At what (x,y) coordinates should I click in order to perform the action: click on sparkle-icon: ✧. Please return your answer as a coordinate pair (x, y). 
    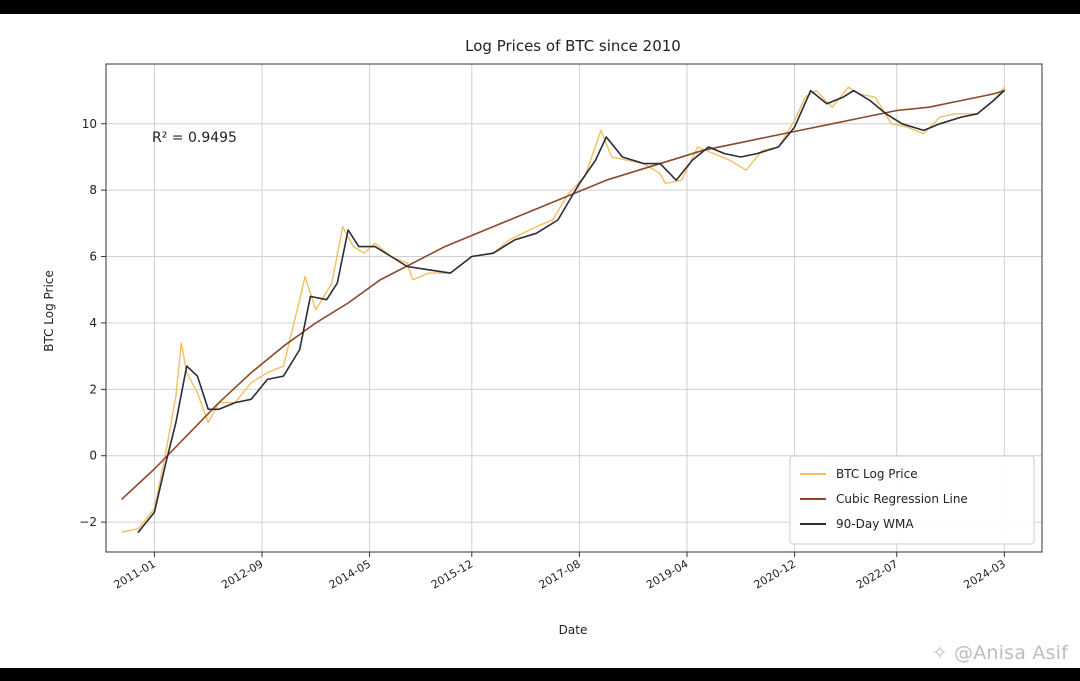
    Looking at the image, I should click on (939, 653).